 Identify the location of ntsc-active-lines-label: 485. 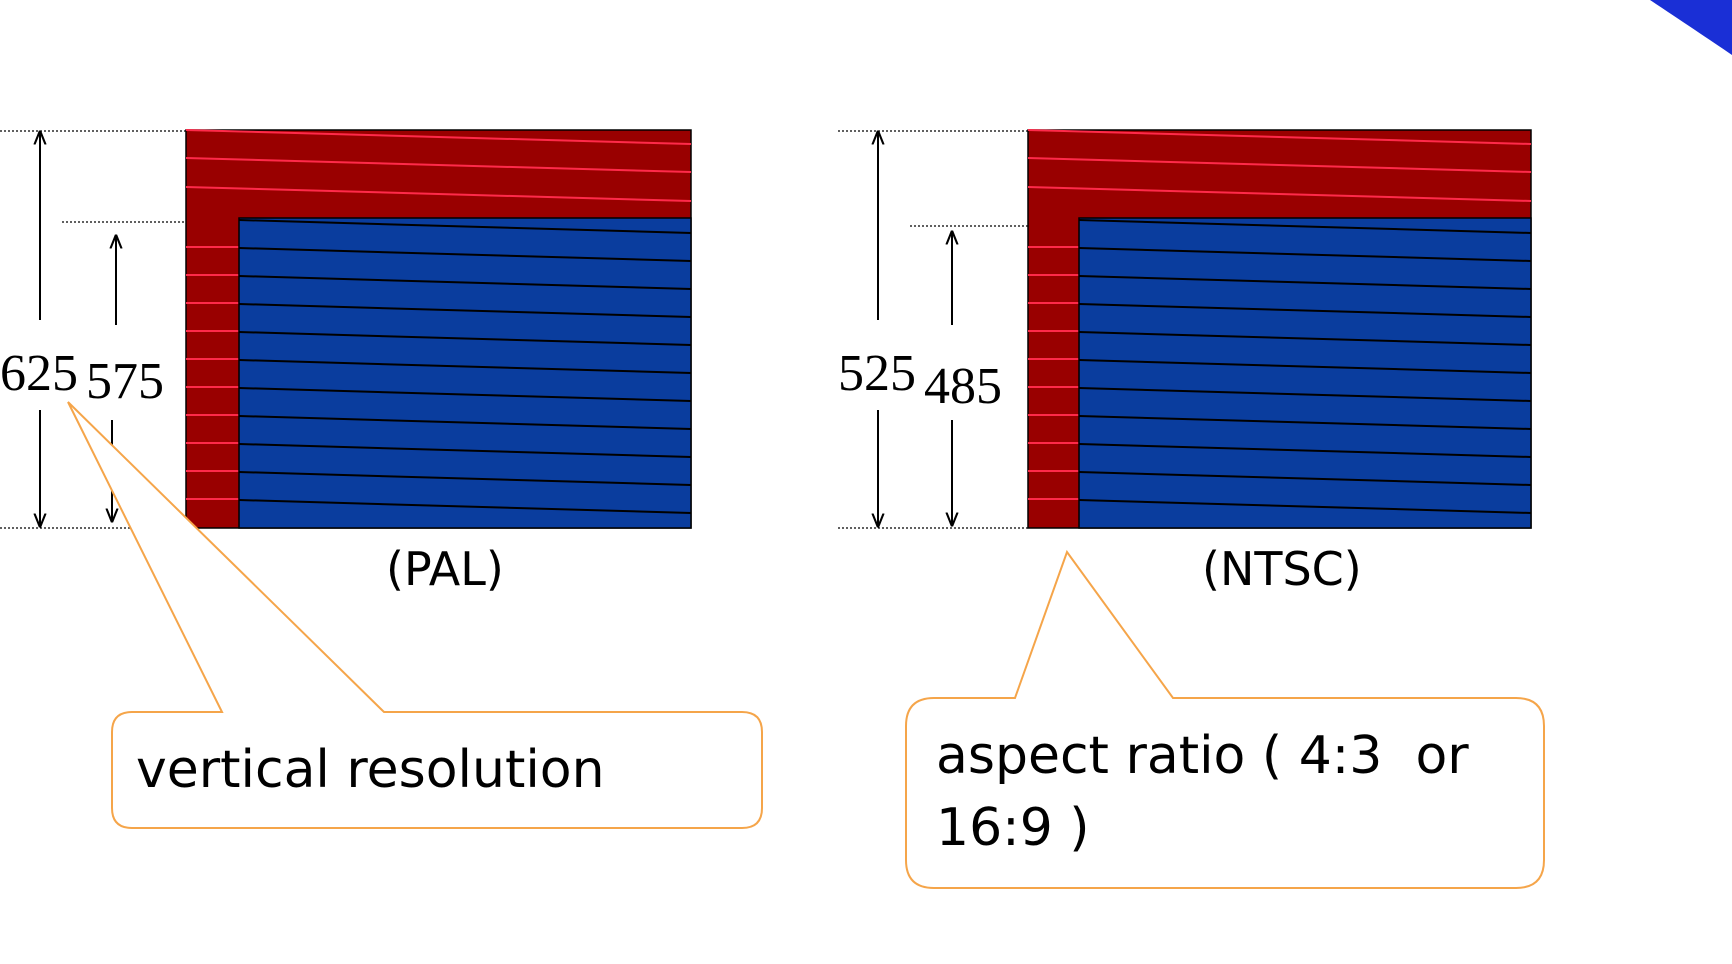
(963, 386).